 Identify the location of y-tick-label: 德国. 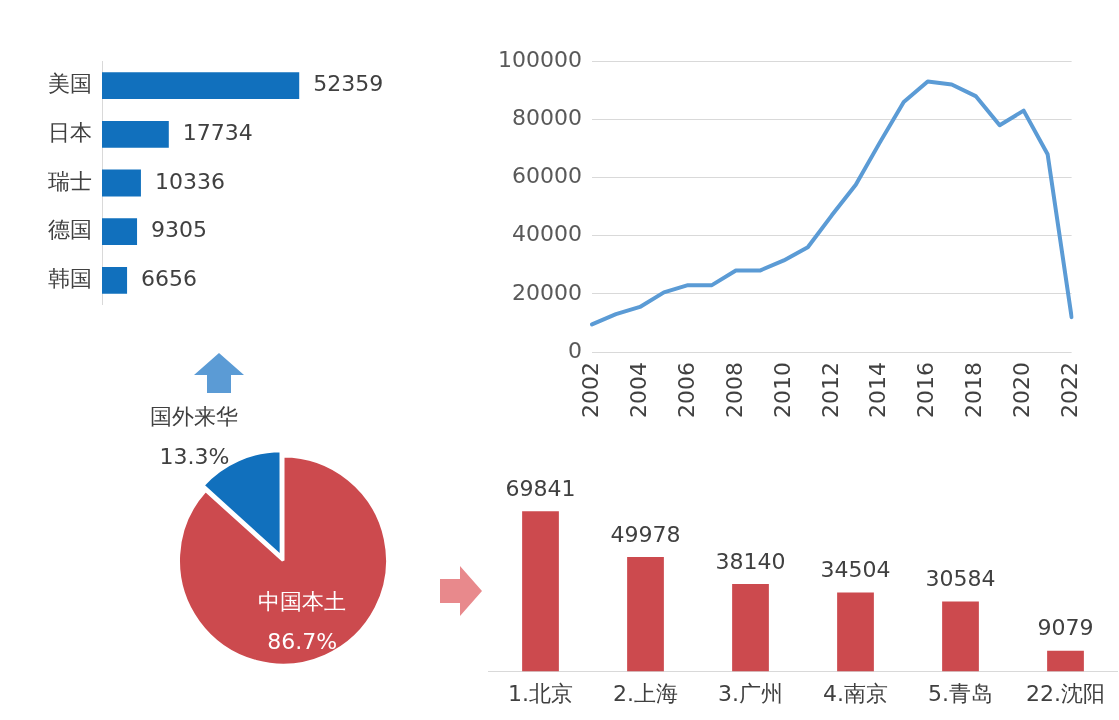
(70, 230).